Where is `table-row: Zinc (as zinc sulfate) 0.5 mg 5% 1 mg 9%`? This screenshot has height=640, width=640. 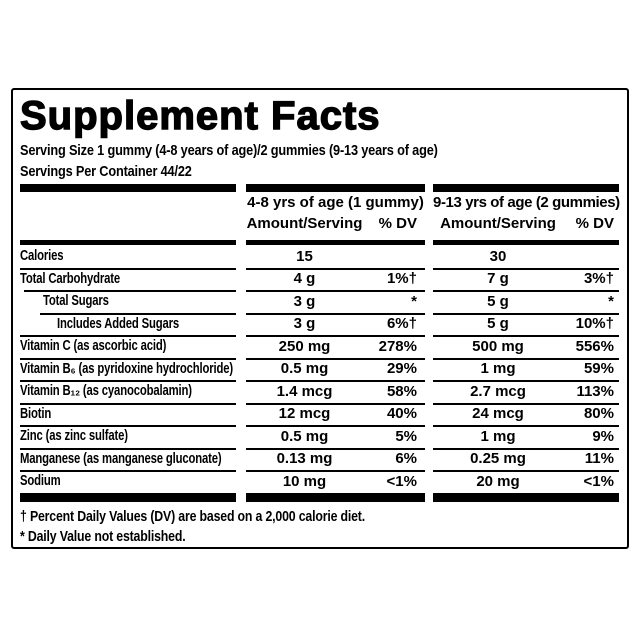 table-row: Zinc (as zinc sulfate) 0.5 mg 5% 1 mg 9% is located at coordinates (320, 436).